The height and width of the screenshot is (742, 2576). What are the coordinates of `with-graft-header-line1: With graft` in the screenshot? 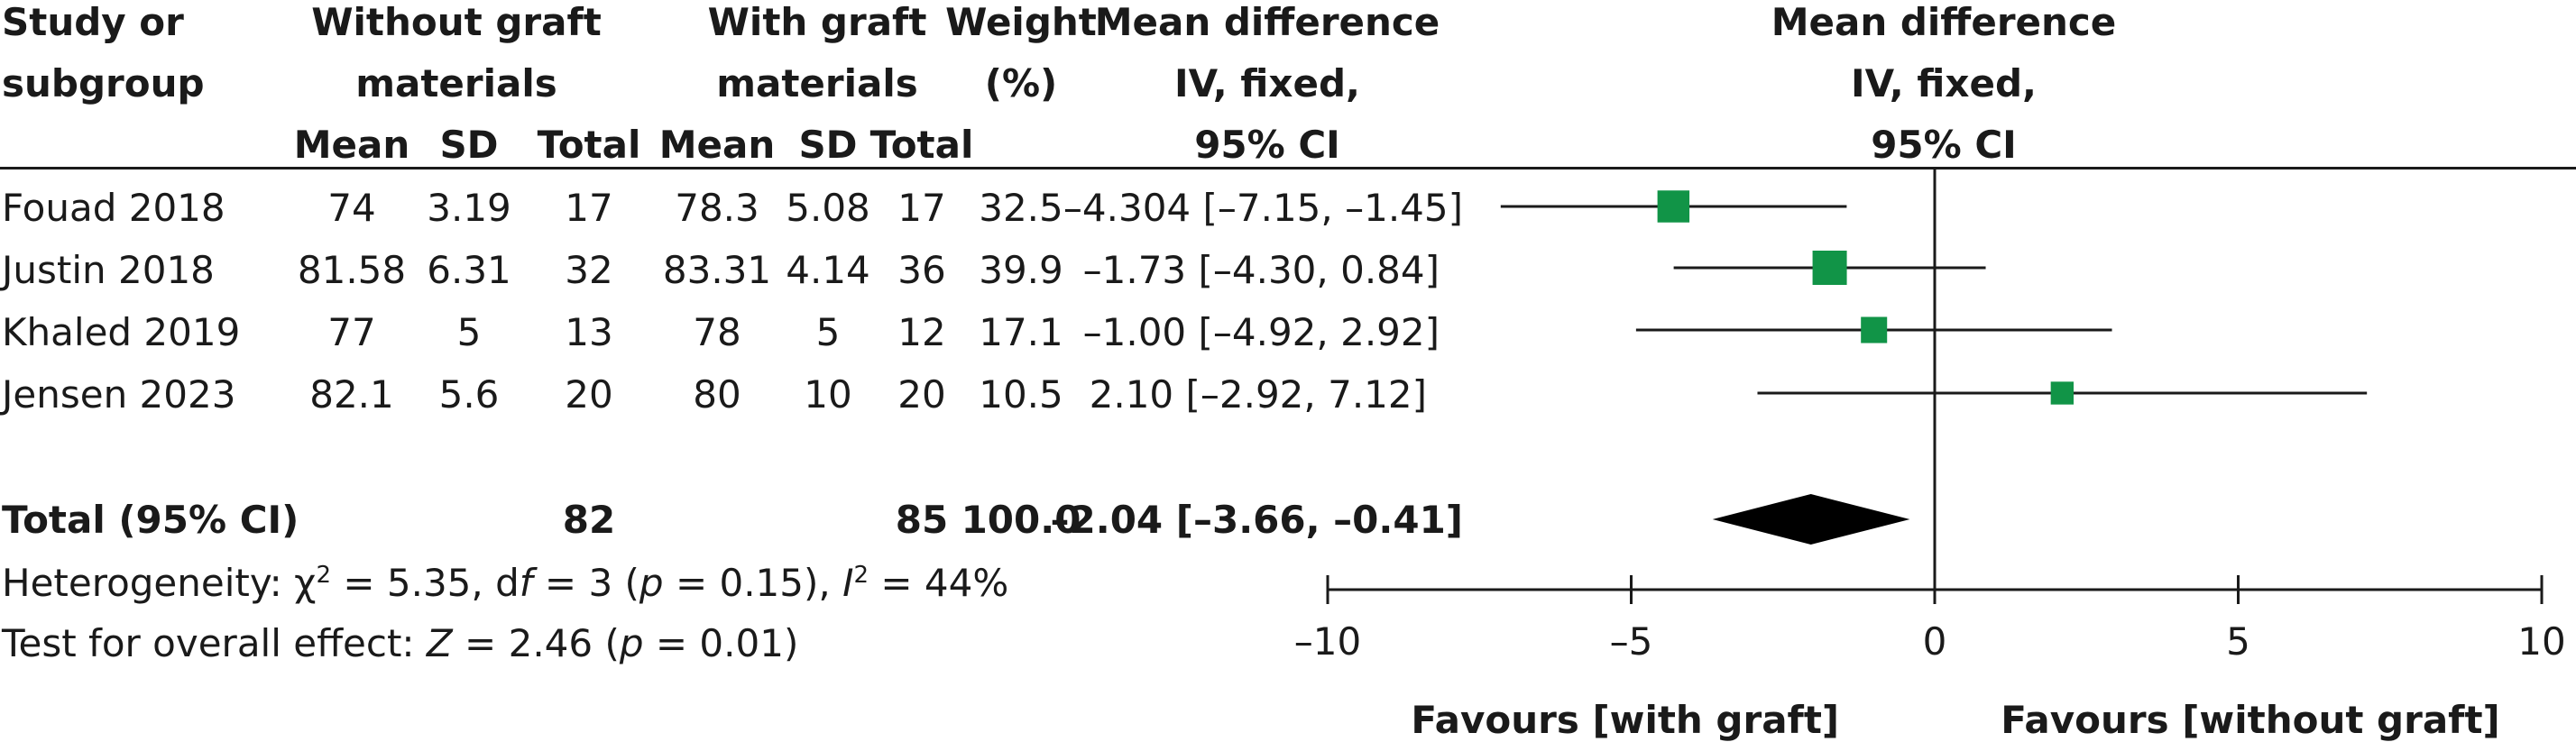 It's located at (817, 22).